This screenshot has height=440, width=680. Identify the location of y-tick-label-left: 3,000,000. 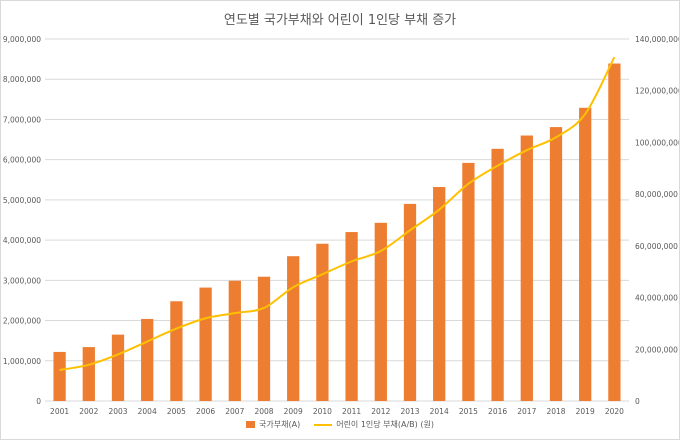
(22, 280).